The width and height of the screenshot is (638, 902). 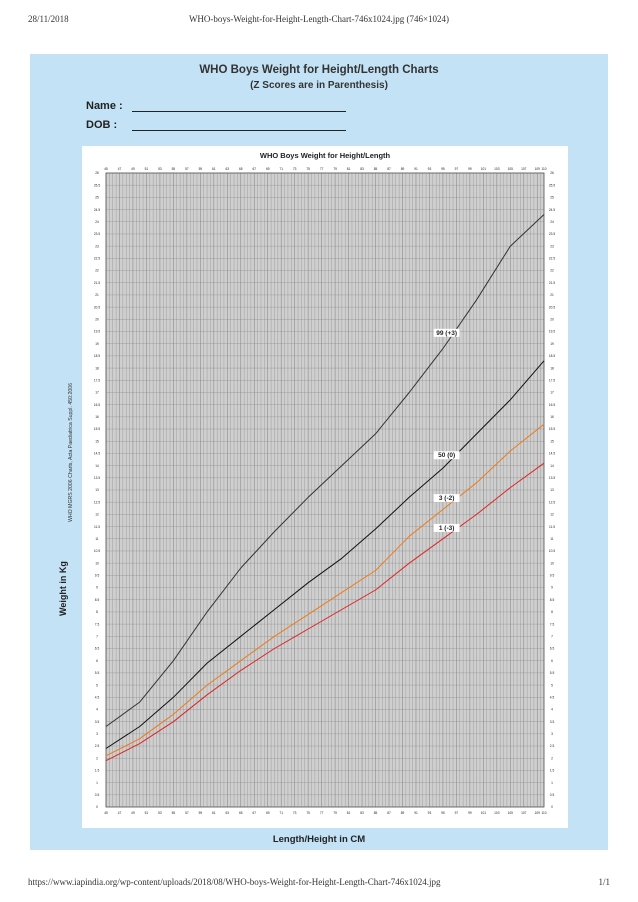 I want to click on y-tick-label-right: 2.5, so click(x=552, y=746).